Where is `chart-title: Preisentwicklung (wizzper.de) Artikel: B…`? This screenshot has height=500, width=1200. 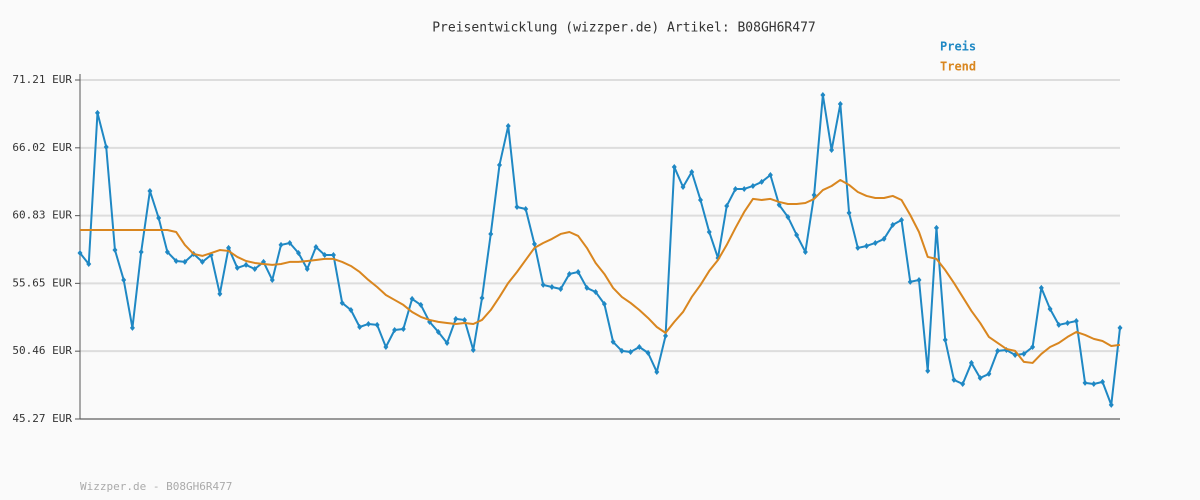 chart-title: Preisentwicklung (wizzper.de) Artikel: B… is located at coordinates (624, 28).